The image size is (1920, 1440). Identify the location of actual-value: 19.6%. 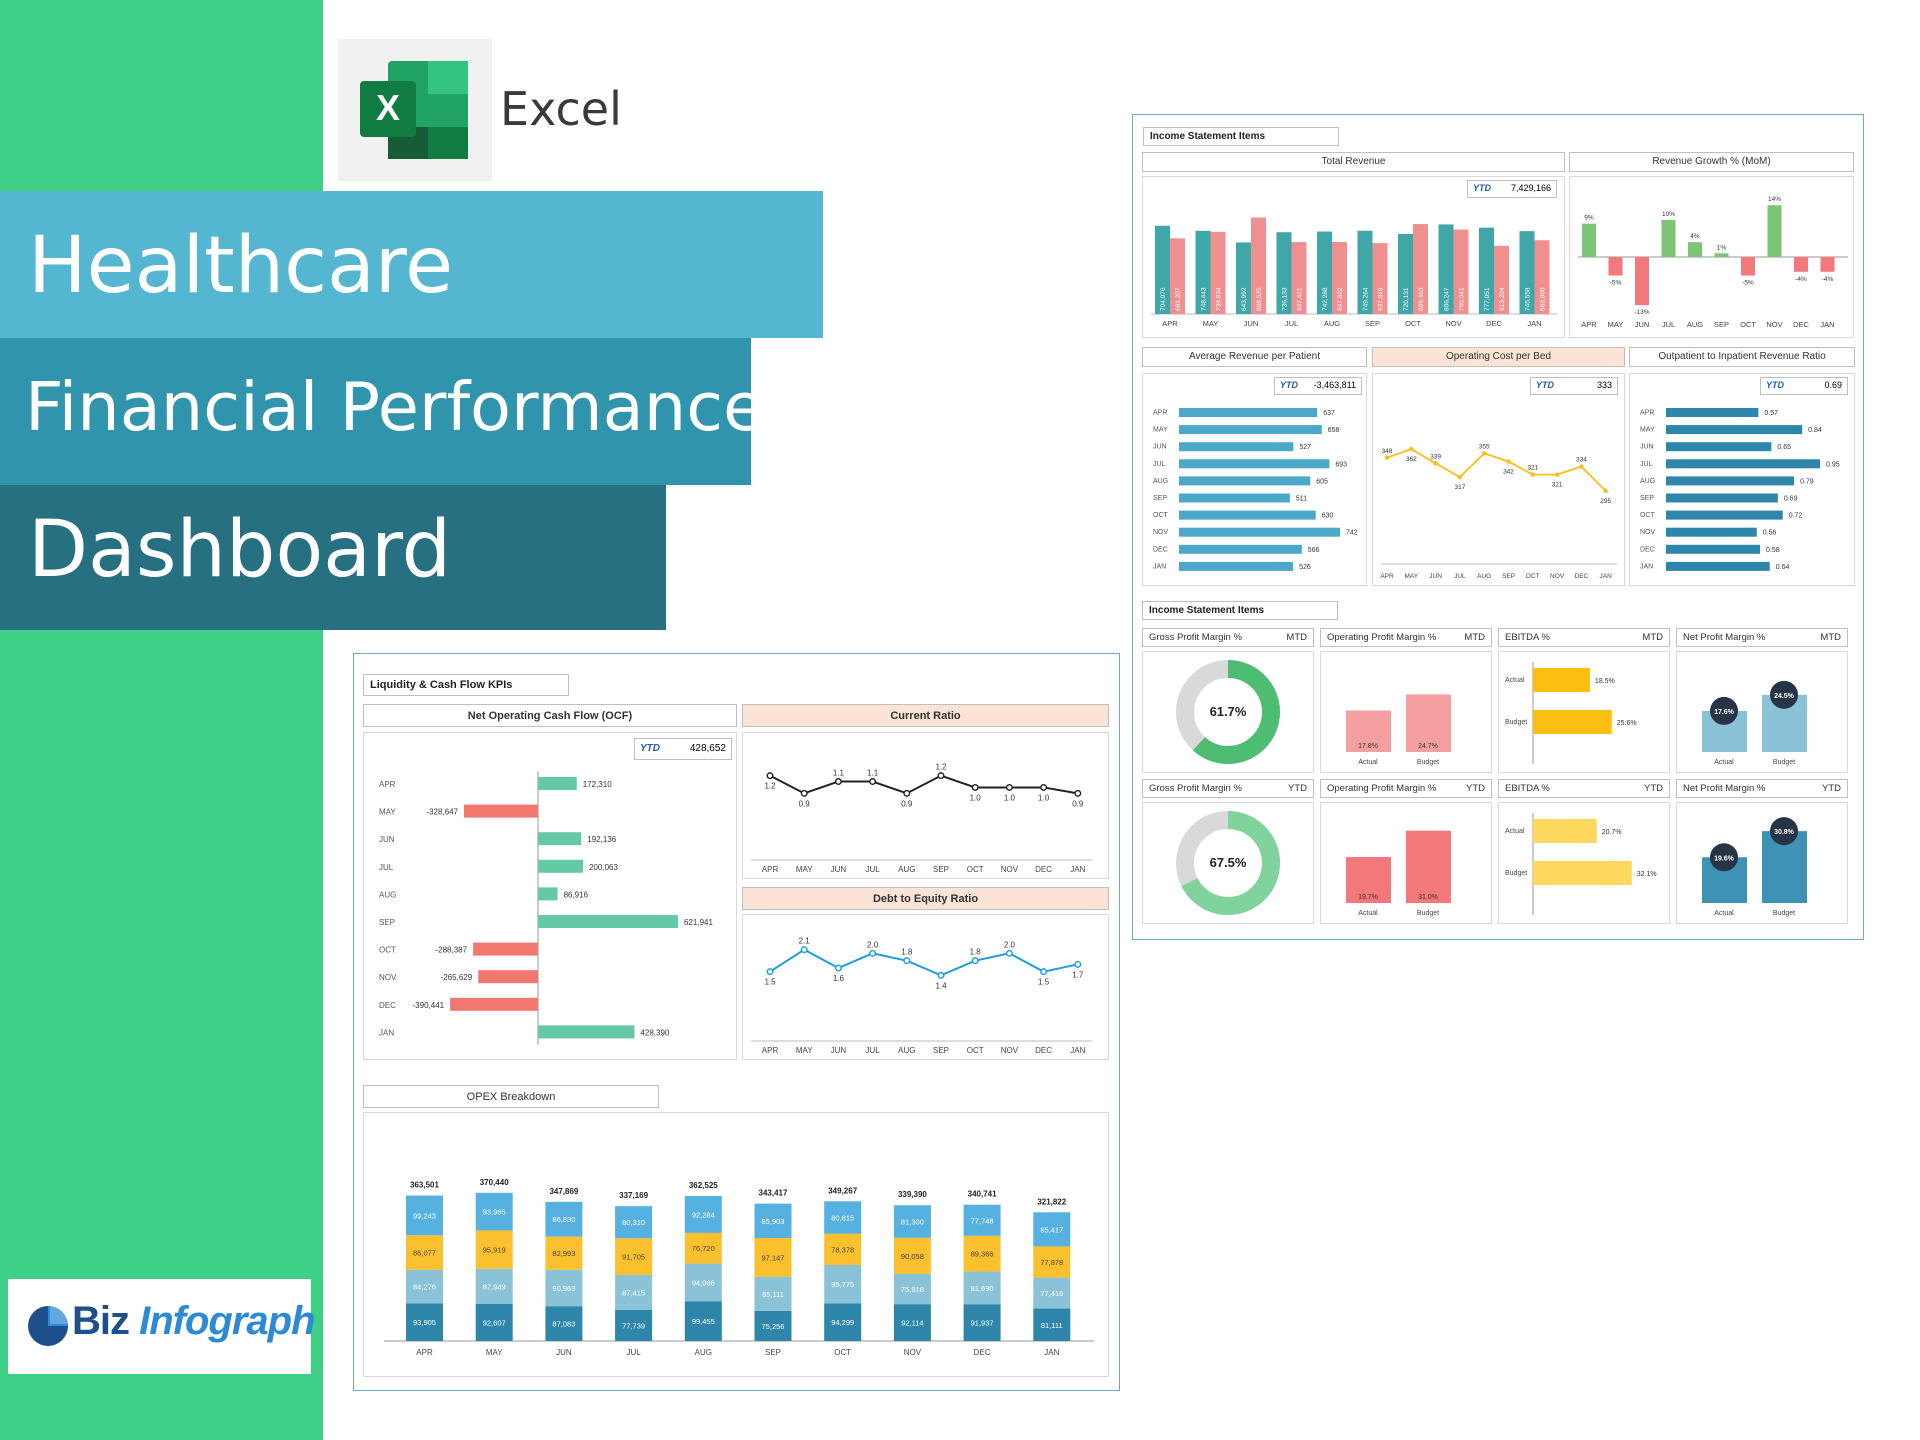
(1724, 858).